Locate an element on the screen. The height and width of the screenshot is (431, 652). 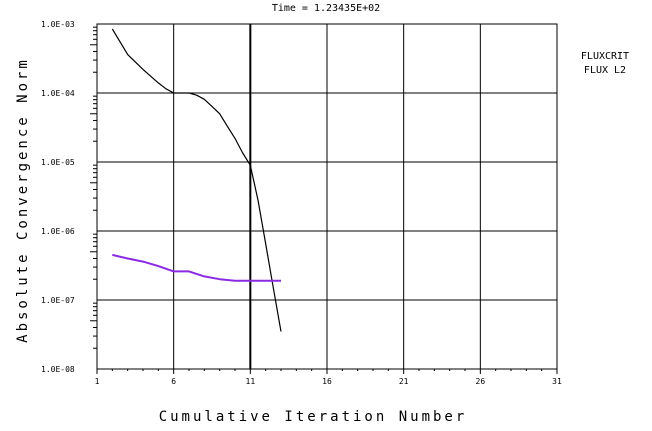
y-tick-label: 1.0E-07 is located at coordinates (58, 300).